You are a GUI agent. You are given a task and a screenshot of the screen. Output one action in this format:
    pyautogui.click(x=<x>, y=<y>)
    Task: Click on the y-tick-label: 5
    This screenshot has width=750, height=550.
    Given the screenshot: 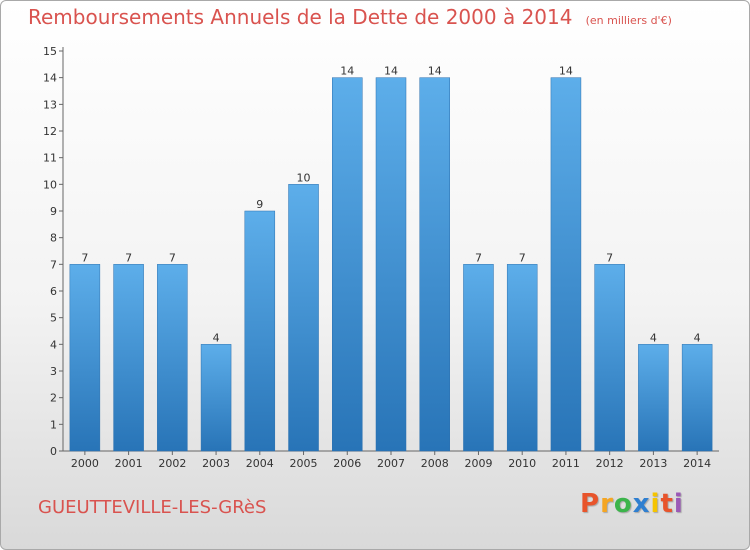 What is the action you would take?
    pyautogui.click(x=53, y=318)
    